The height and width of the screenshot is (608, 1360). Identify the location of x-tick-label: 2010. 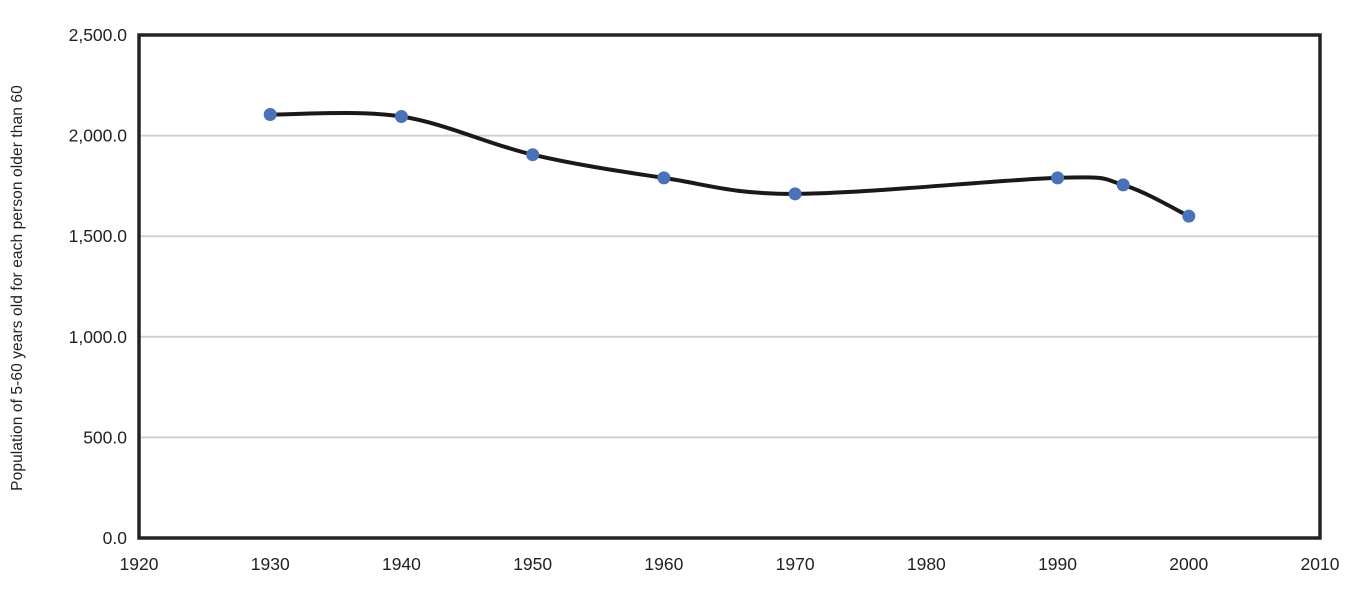
(1320, 564).